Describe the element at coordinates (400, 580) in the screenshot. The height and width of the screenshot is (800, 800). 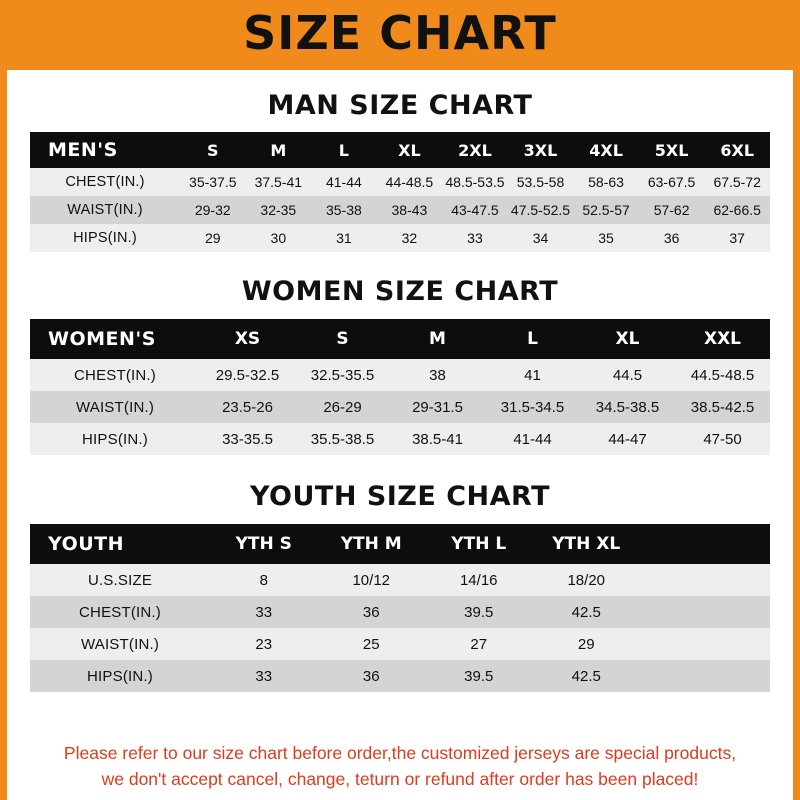
I see `table-row: U.S.SIZE 8 10/12 14/16 18/20` at that location.